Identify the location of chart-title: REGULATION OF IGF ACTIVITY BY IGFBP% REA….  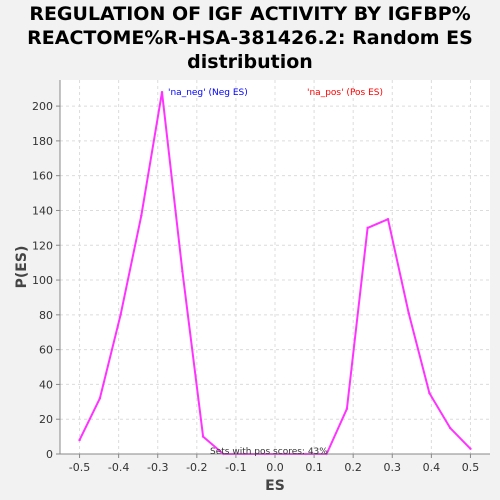
(250, 38).